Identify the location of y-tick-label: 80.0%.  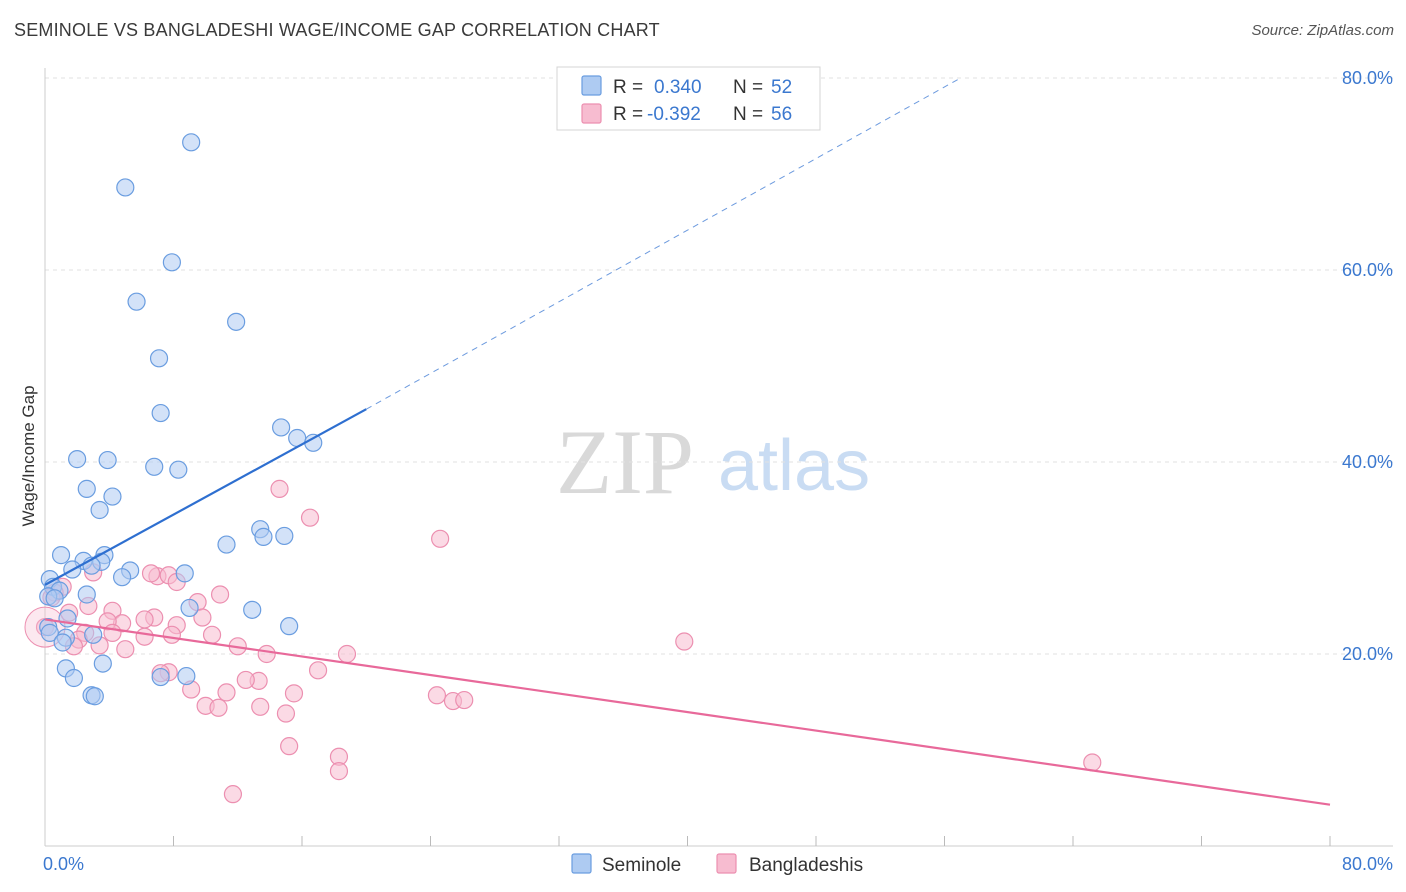
(1367, 78).